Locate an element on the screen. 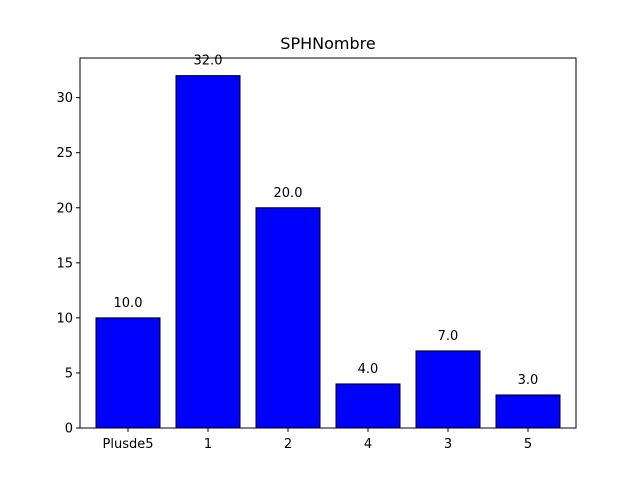 This screenshot has width=640, height=480. x-tick-label-2: 2 is located at coordinates (288, 444).